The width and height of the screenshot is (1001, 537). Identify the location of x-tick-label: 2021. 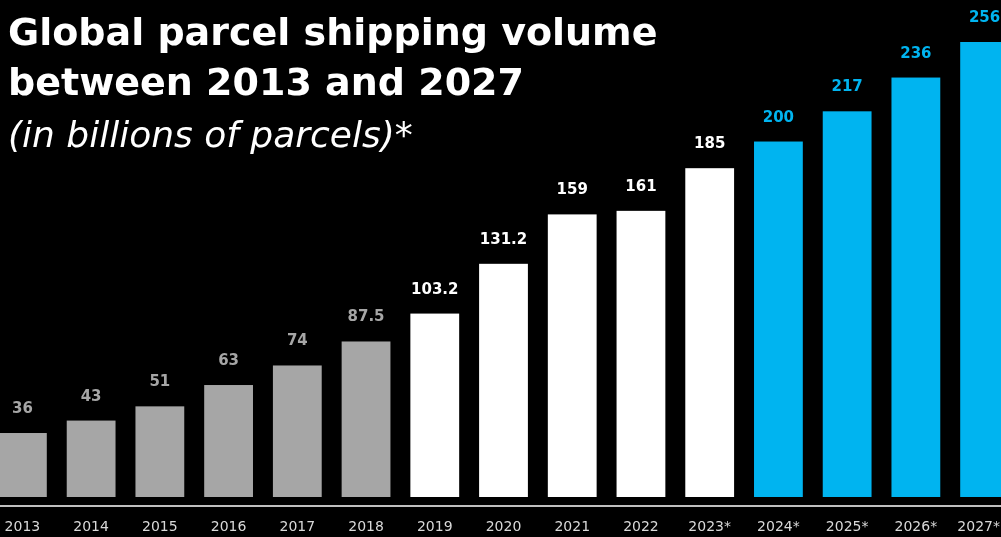
(572, 526).